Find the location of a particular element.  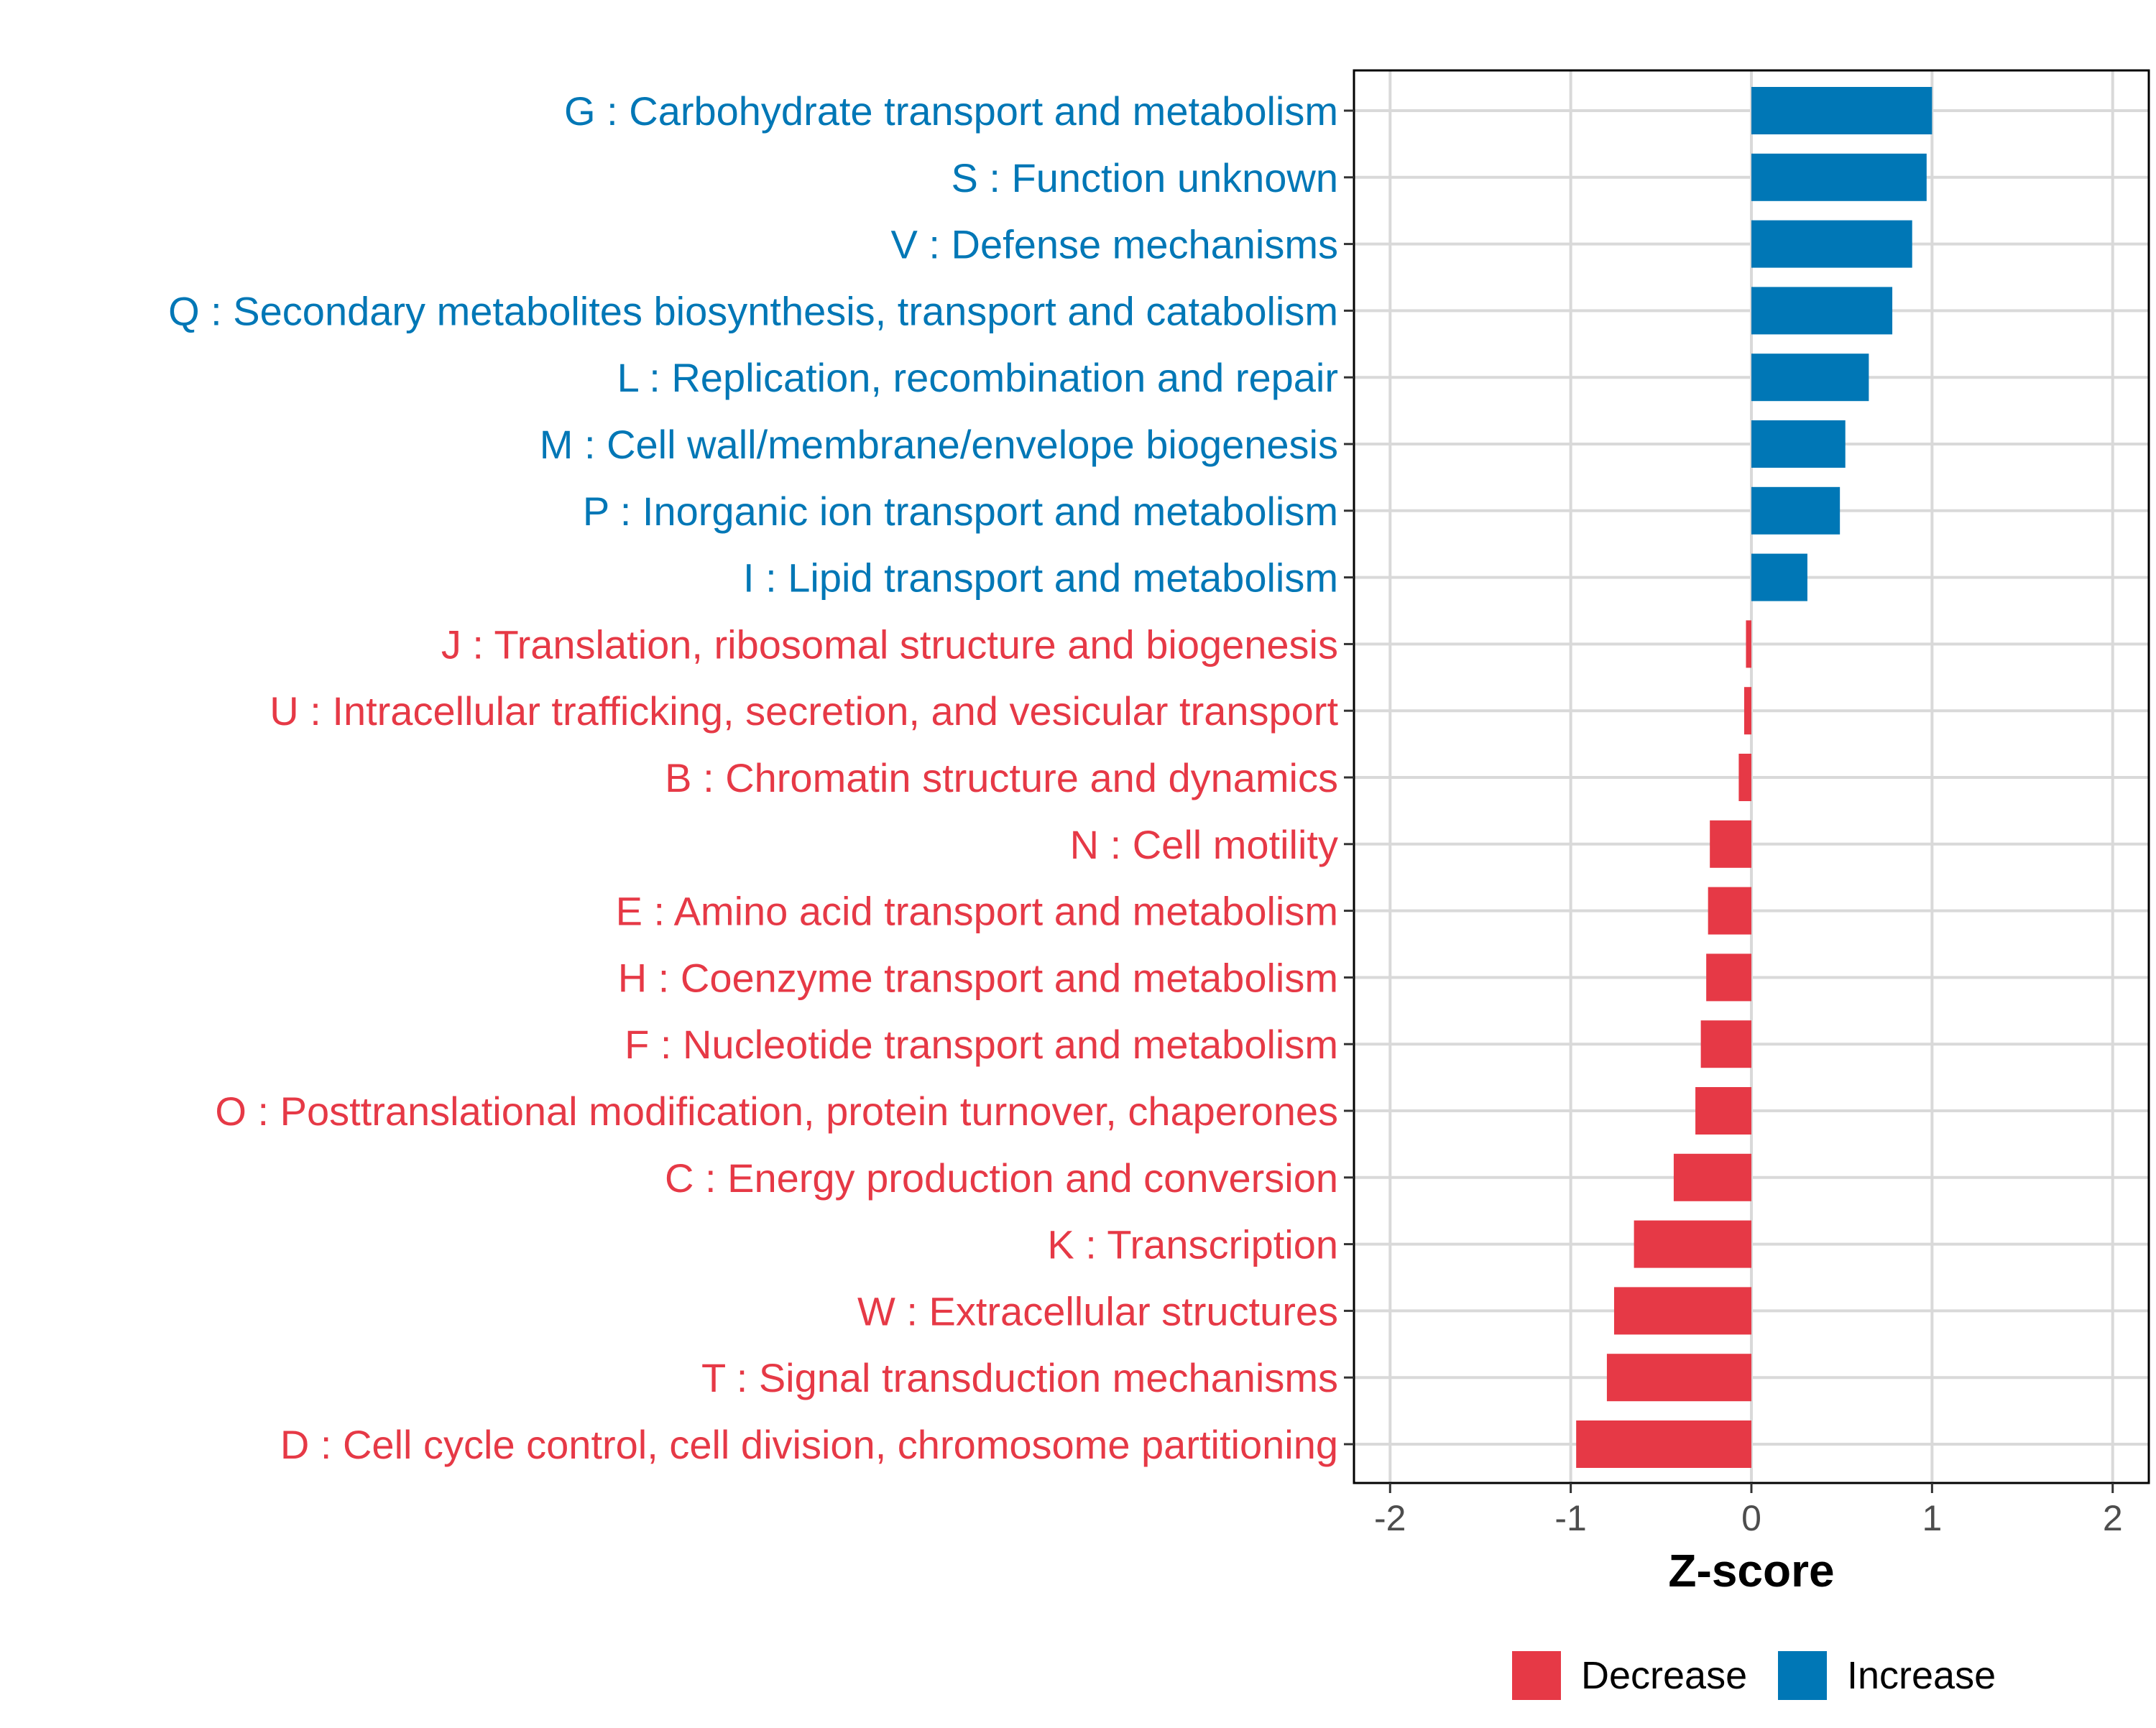

x-tick-label: -1 is located at coordinates (1570, 1518).